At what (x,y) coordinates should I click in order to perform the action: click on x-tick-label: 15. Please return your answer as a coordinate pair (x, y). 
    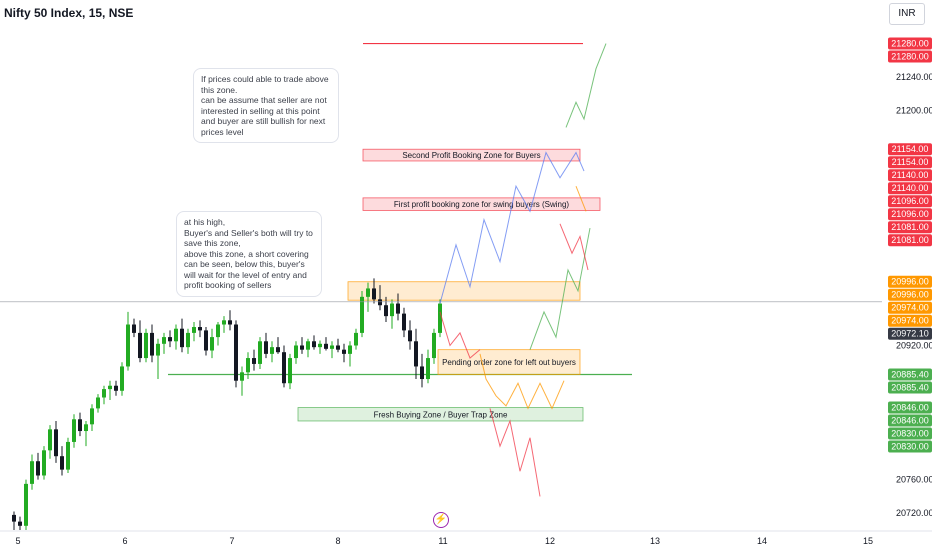
    Looking at the image, I should click on (868, 541).